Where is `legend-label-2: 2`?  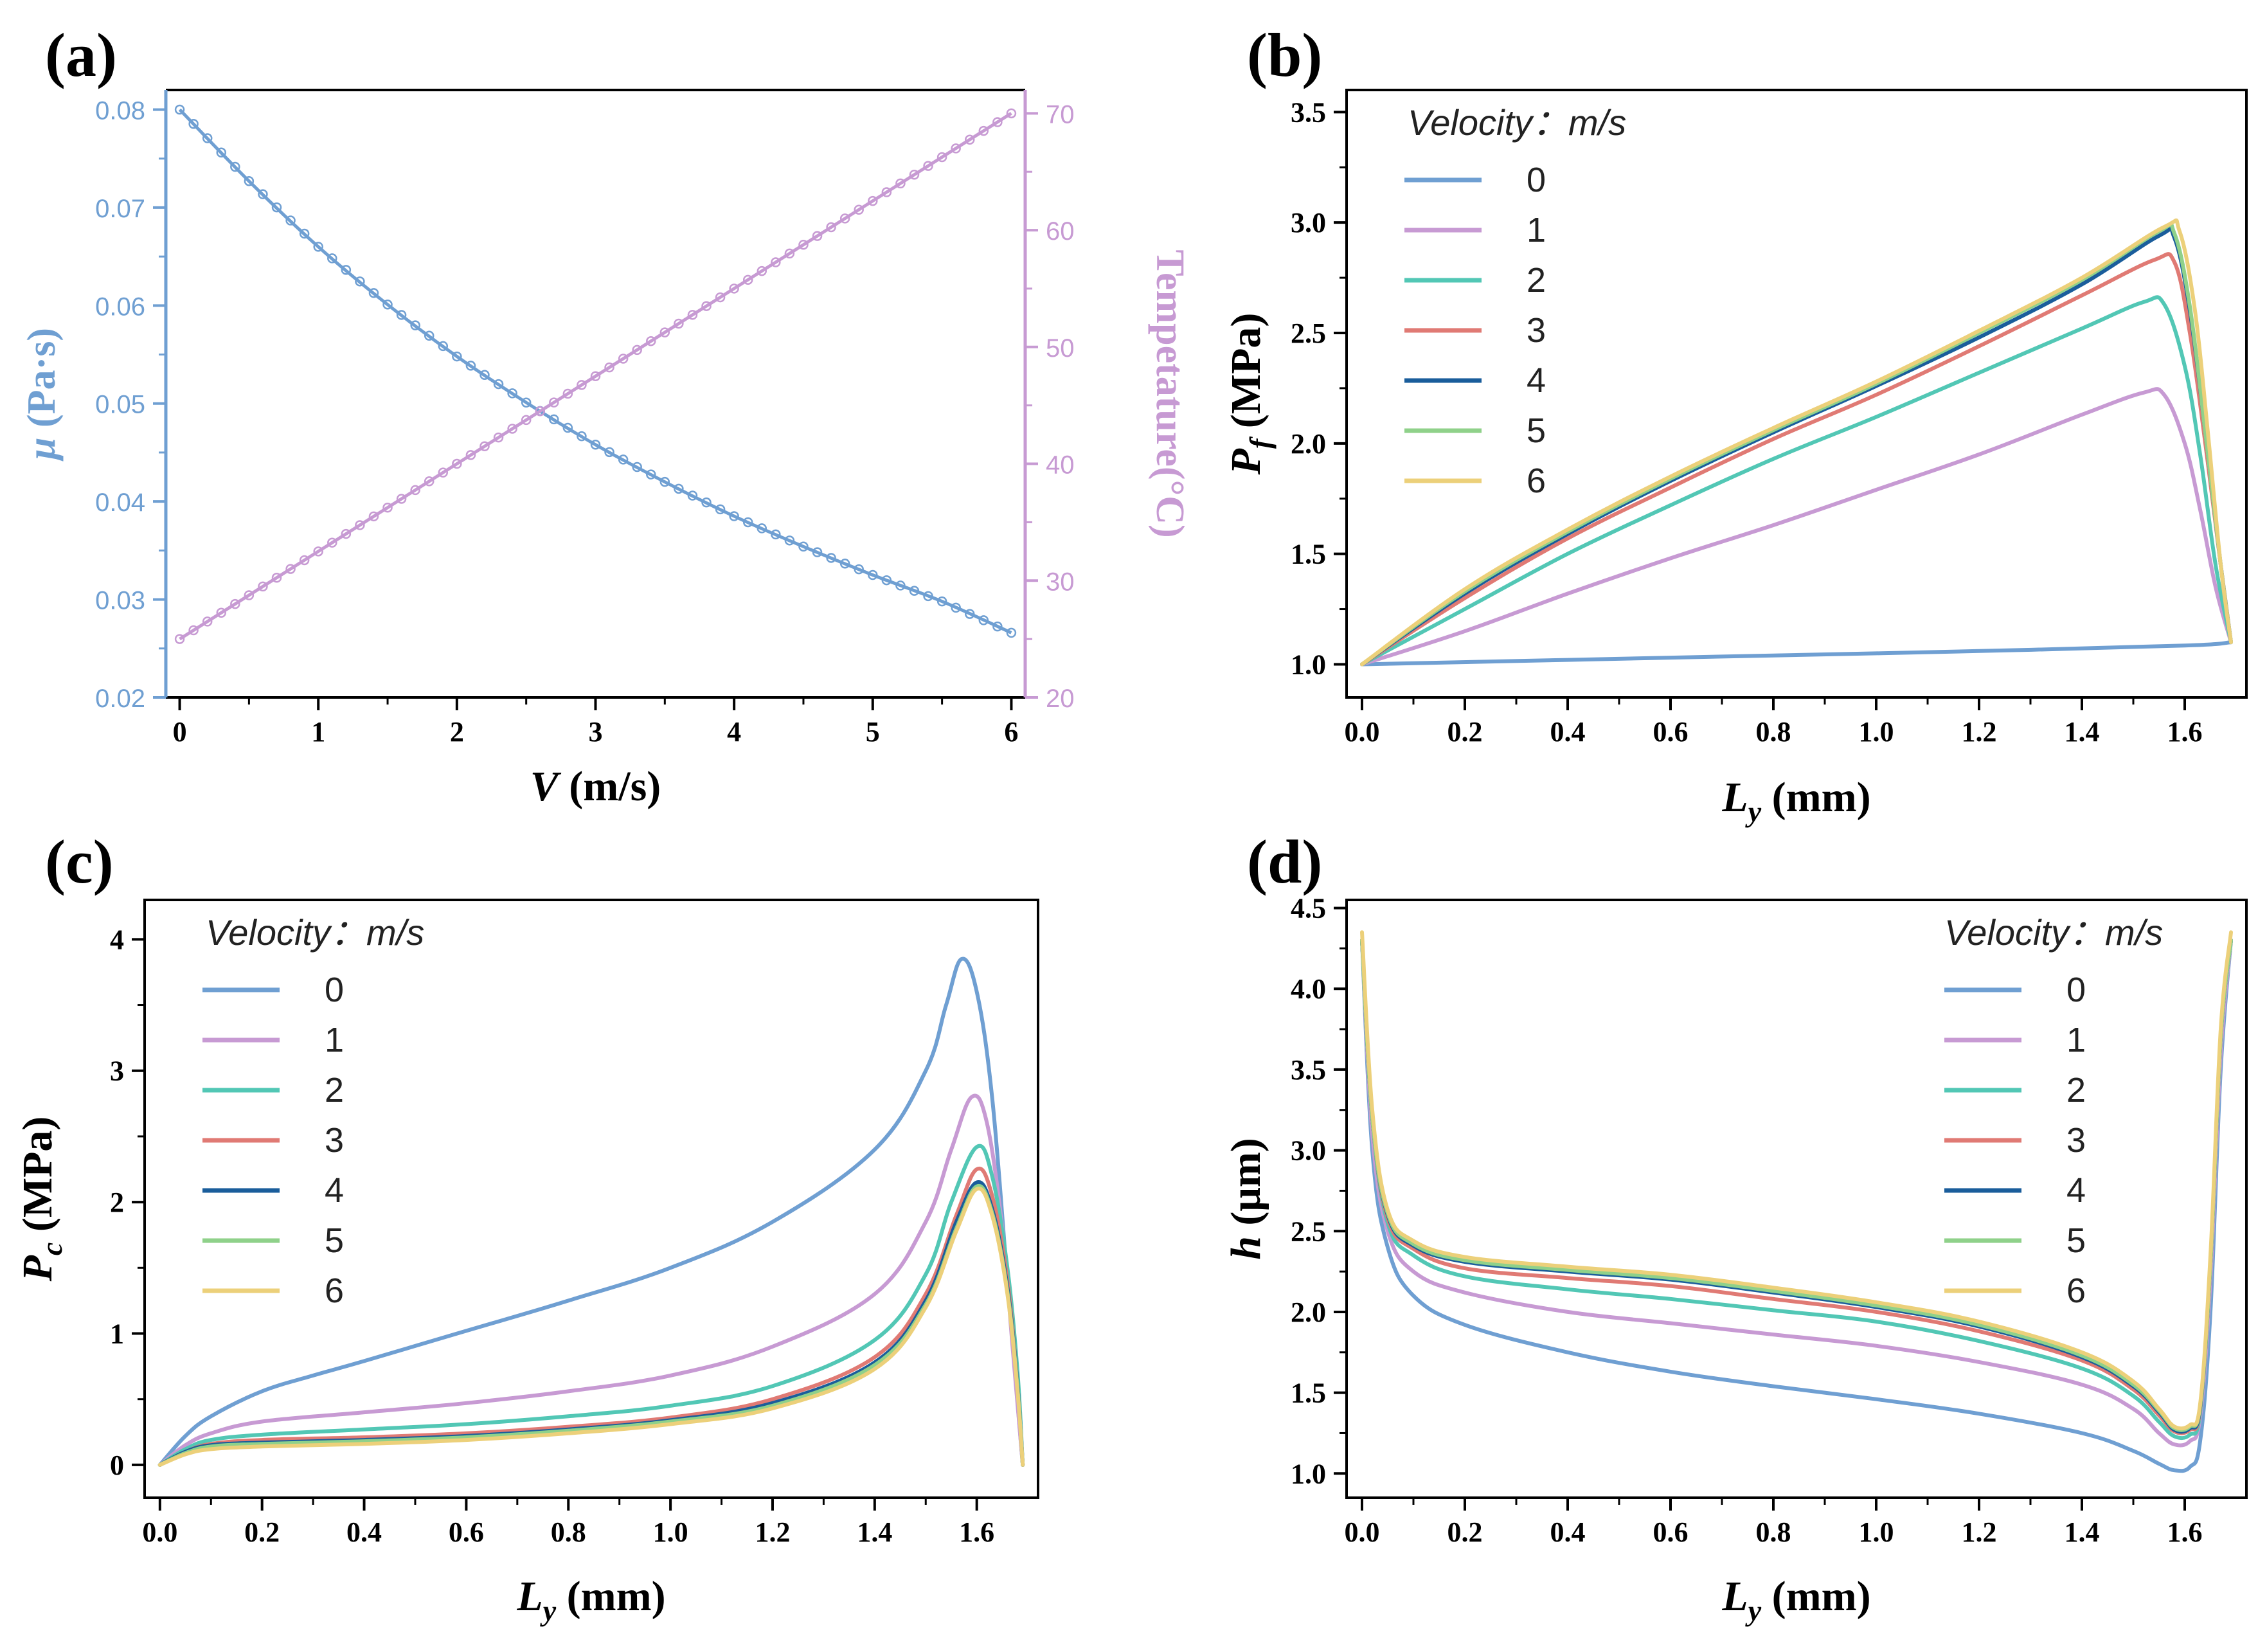
legend-label-2: 2 is located at coordinates (334, 1090).